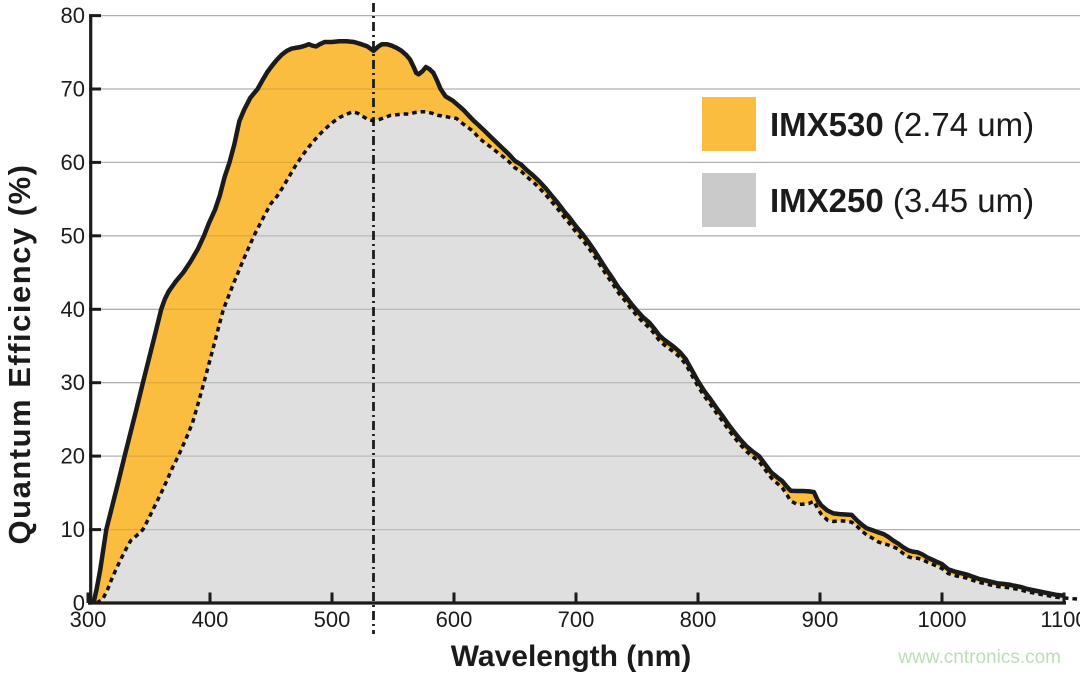 This screenshot has width=1080, height=678. I want to click on svg-text: 1100, so click(1060, 619).